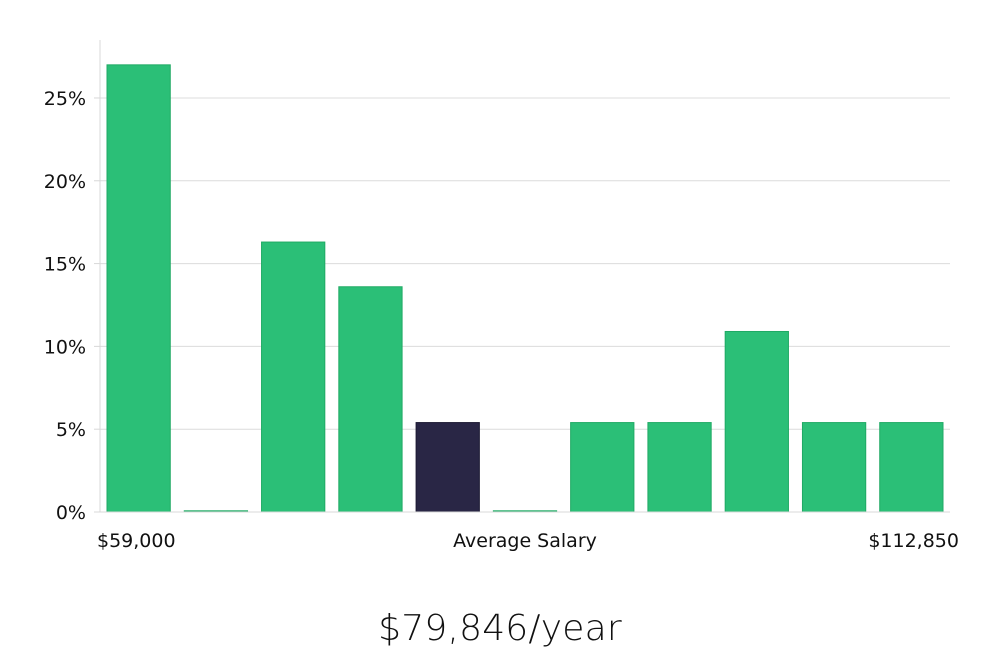  Describe the element at coordinates (71, 430) in the screenshot. I see `y-tick-label: 5%` at that location.